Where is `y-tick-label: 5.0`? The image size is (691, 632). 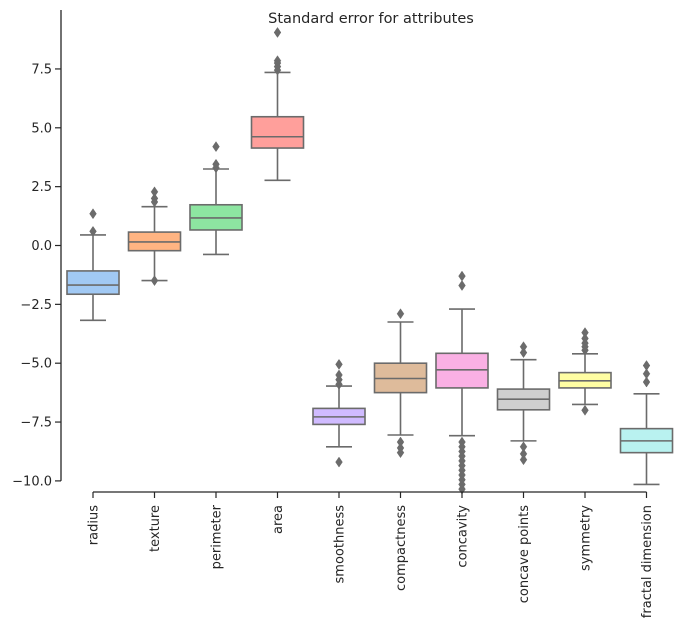
y-tick-label: 5.0 is located at coordinates (41, 128).